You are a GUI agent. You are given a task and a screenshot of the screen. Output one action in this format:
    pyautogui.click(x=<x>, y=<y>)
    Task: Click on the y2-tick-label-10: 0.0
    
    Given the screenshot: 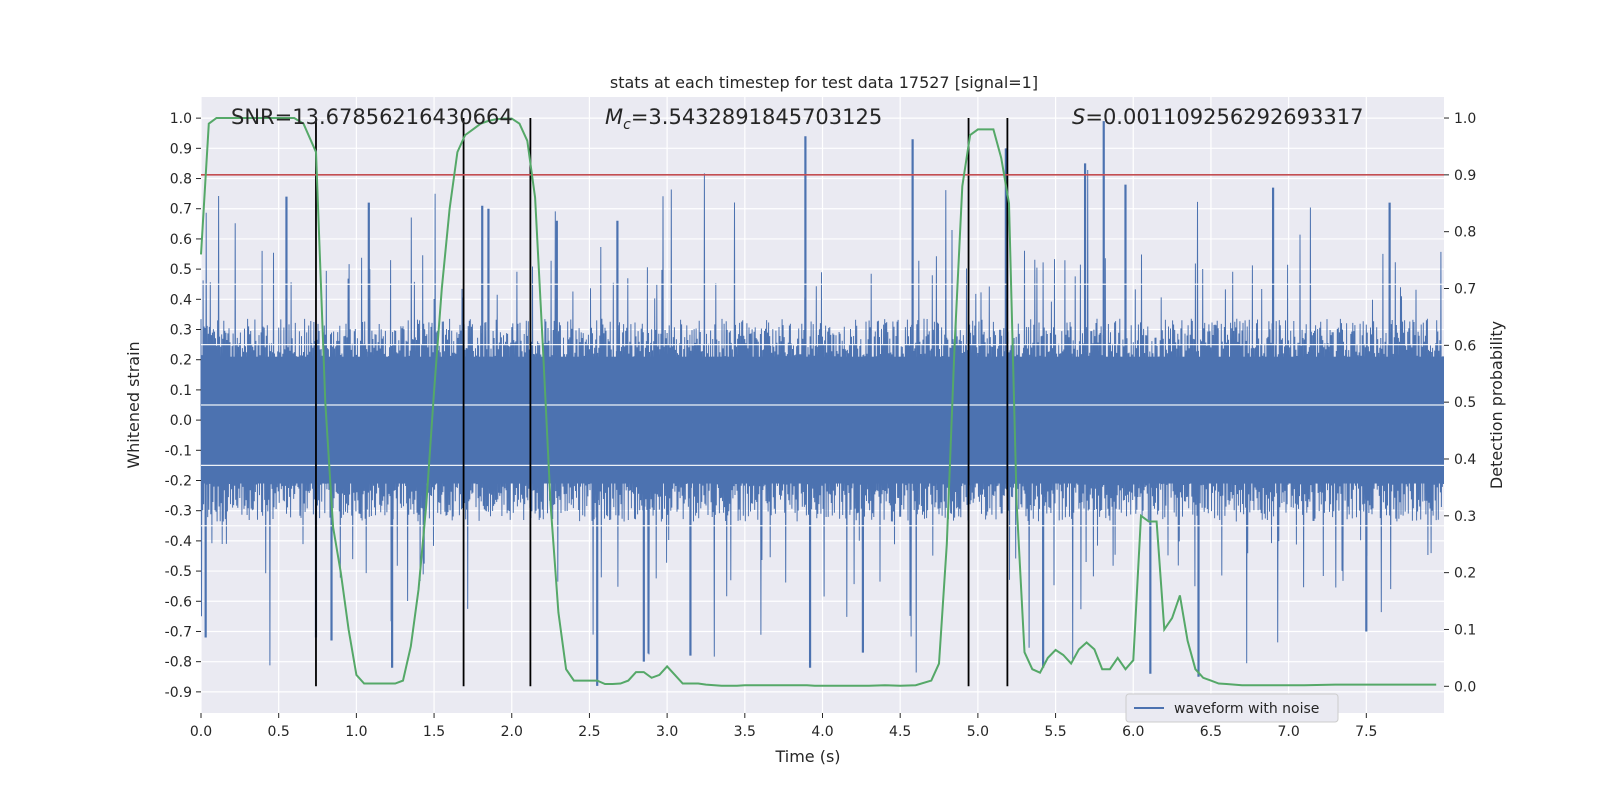 What is the action you would take?
    pyautogui.click(x=1465, y=687)
    